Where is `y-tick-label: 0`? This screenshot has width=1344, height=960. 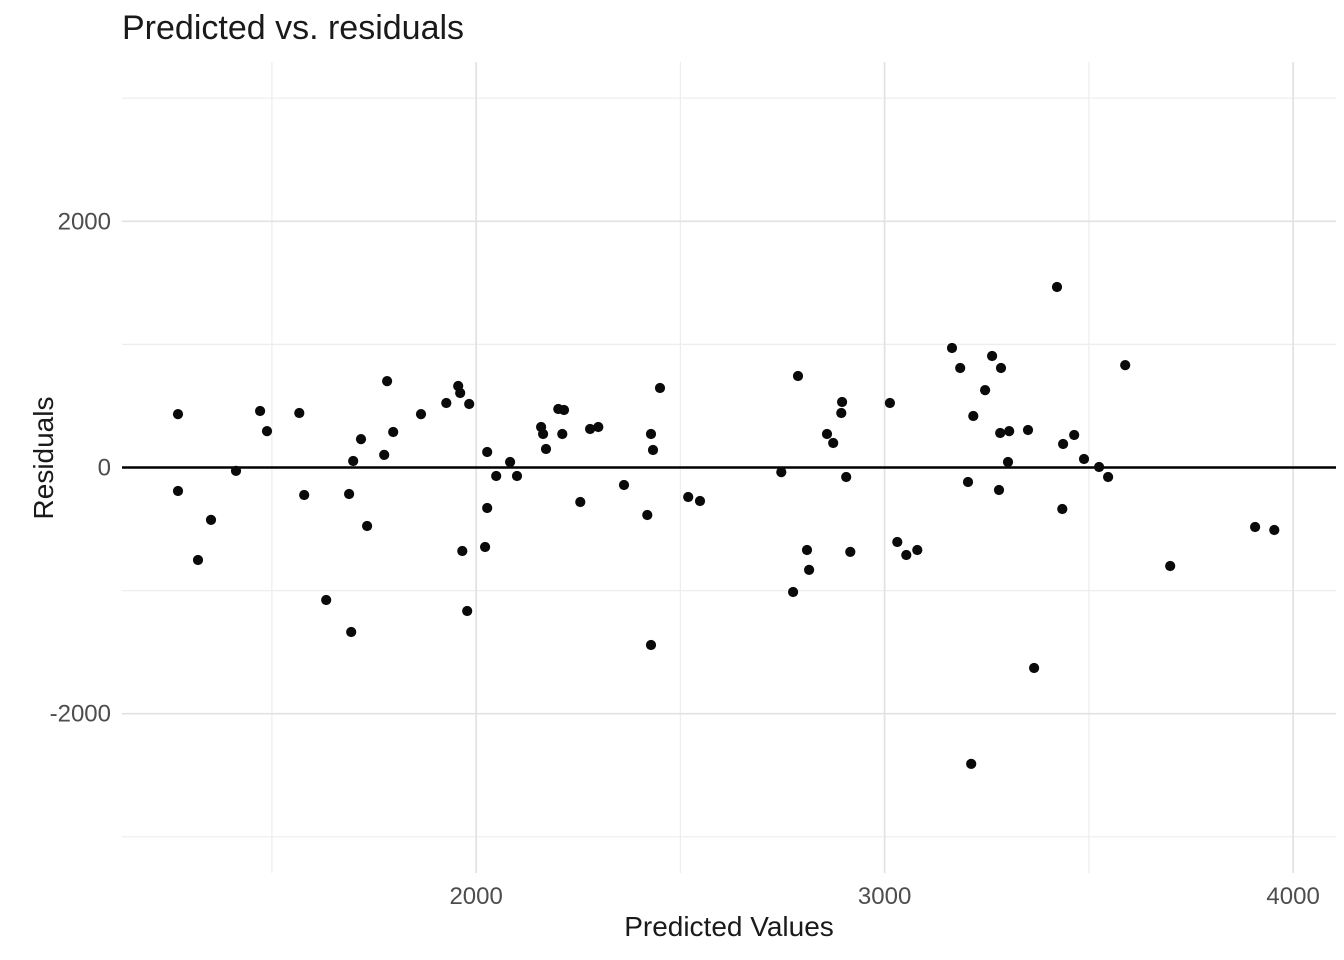
y-tick-label: 0 is located at coordinates (104, 468).